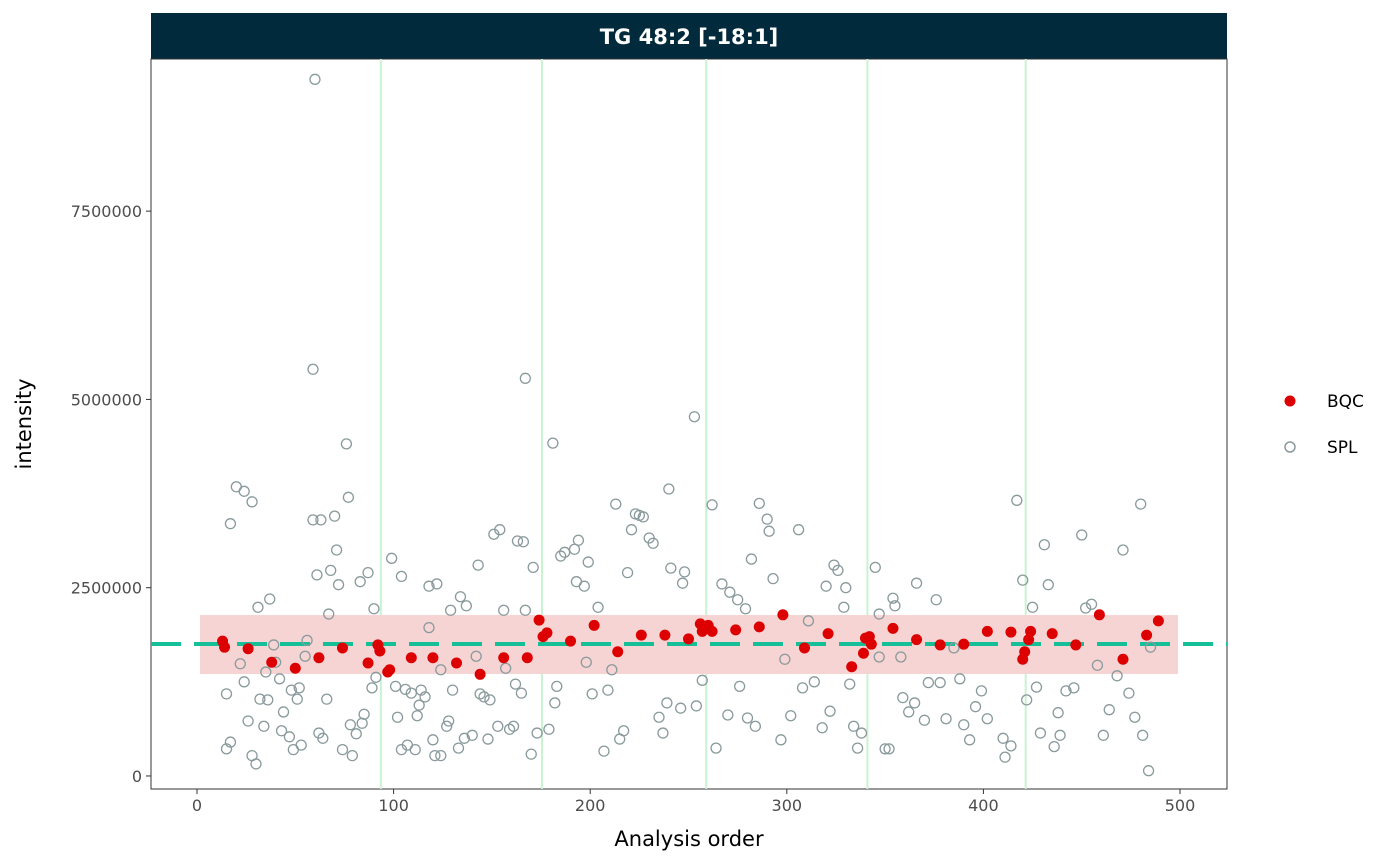 The height and width of the screenshot is (865, 1400). What do you see at coordinates (137, 776) in the screenshot?
I see `y-tick-label: 0` at bounding box center [137, 776].